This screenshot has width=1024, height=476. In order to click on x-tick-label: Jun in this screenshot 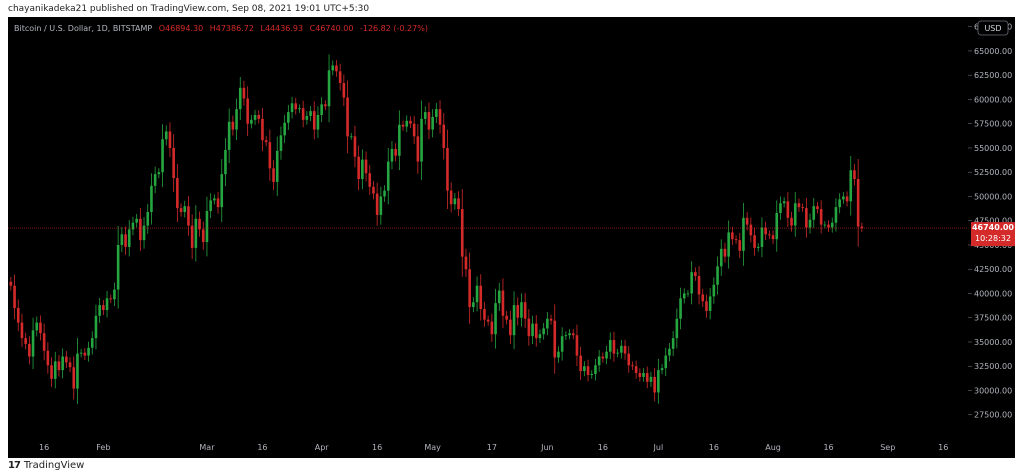, I will do `click(547, 447)`.